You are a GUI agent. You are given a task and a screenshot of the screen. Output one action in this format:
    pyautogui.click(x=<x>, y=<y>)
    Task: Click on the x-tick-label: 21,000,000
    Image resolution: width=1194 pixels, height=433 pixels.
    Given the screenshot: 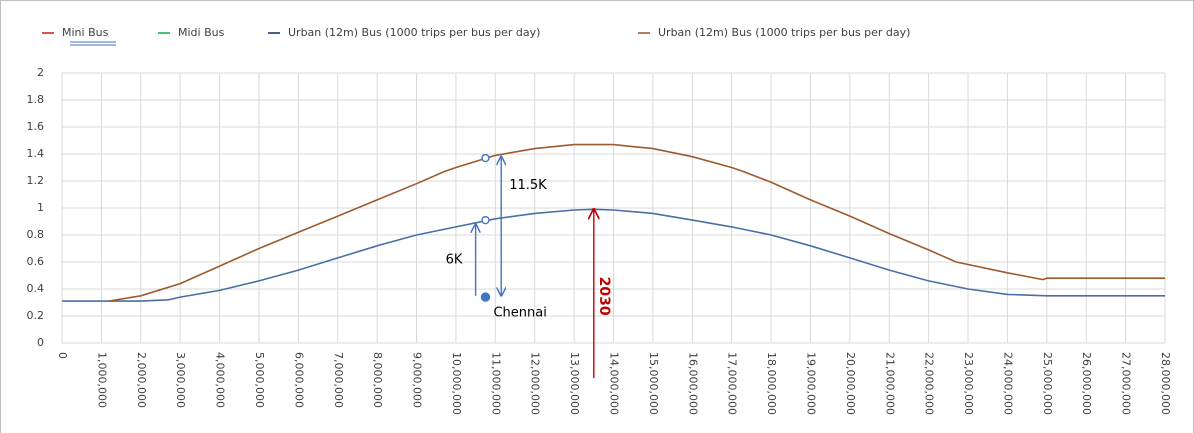 What is the action you would take?
    pyautogui.click(x=889, y=383)
    